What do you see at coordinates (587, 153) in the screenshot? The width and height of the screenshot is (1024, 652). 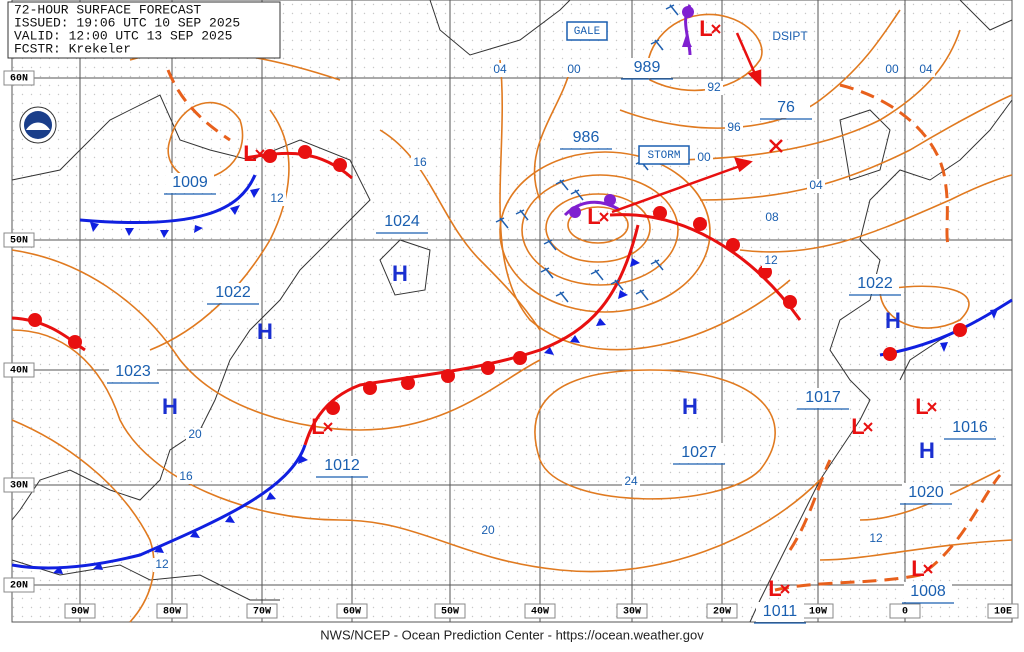 I see `wind-barbs` at bounding box center [587, 153].